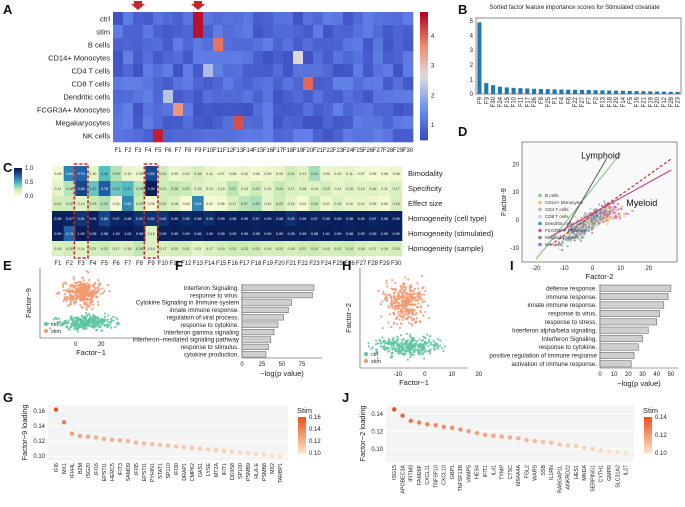 The image size is (685, 507). What do you see at coordinates (151, 174) in the screenshot?
I see `cell-value: 0.83` at bounding box center [151, 174].